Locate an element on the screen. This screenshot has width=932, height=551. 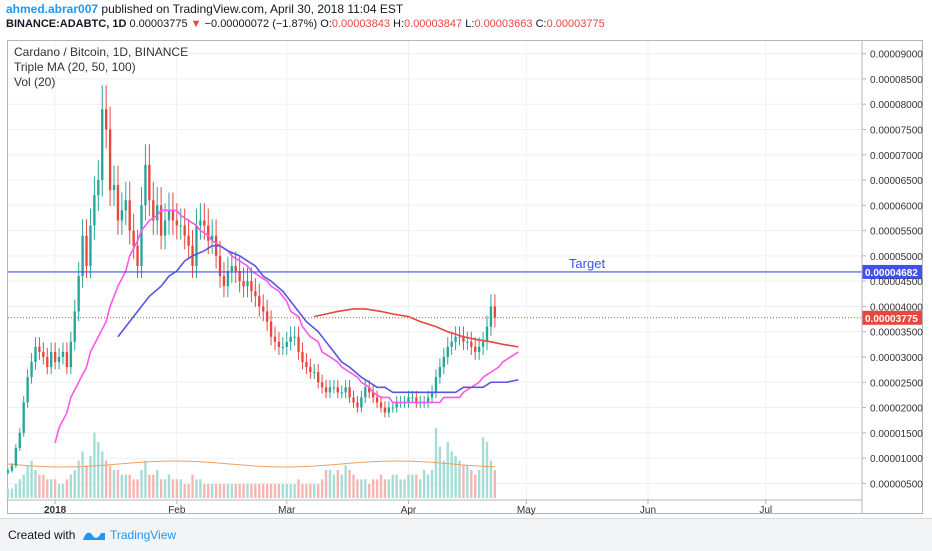
x-tick-label: Apr is located at coordinates (409, 510).